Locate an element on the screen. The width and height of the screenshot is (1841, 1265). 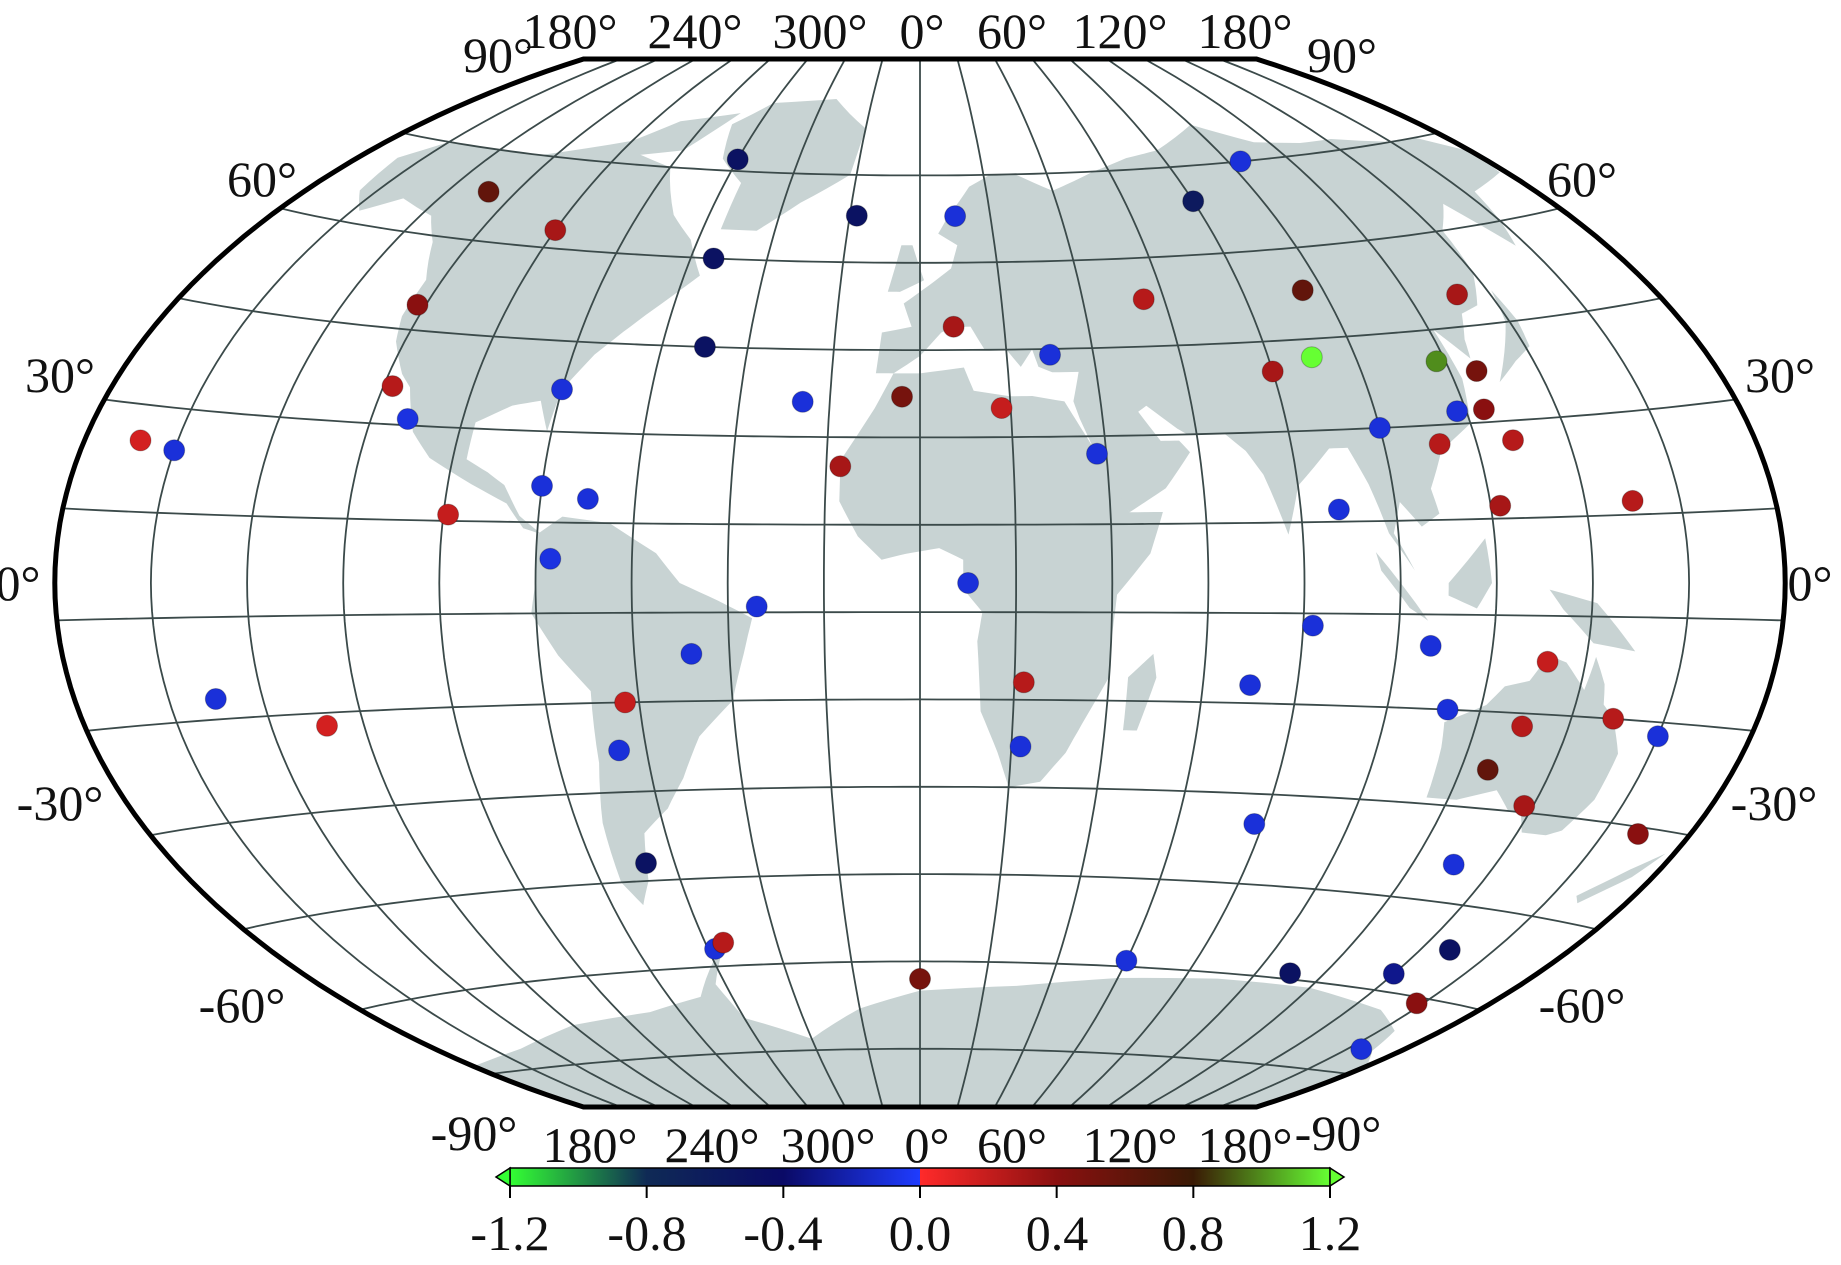
colorbar: -1.2 -0.8 -0.4 0.0 0.4 0.8 1.2 is located at coordinates (916, 1213).